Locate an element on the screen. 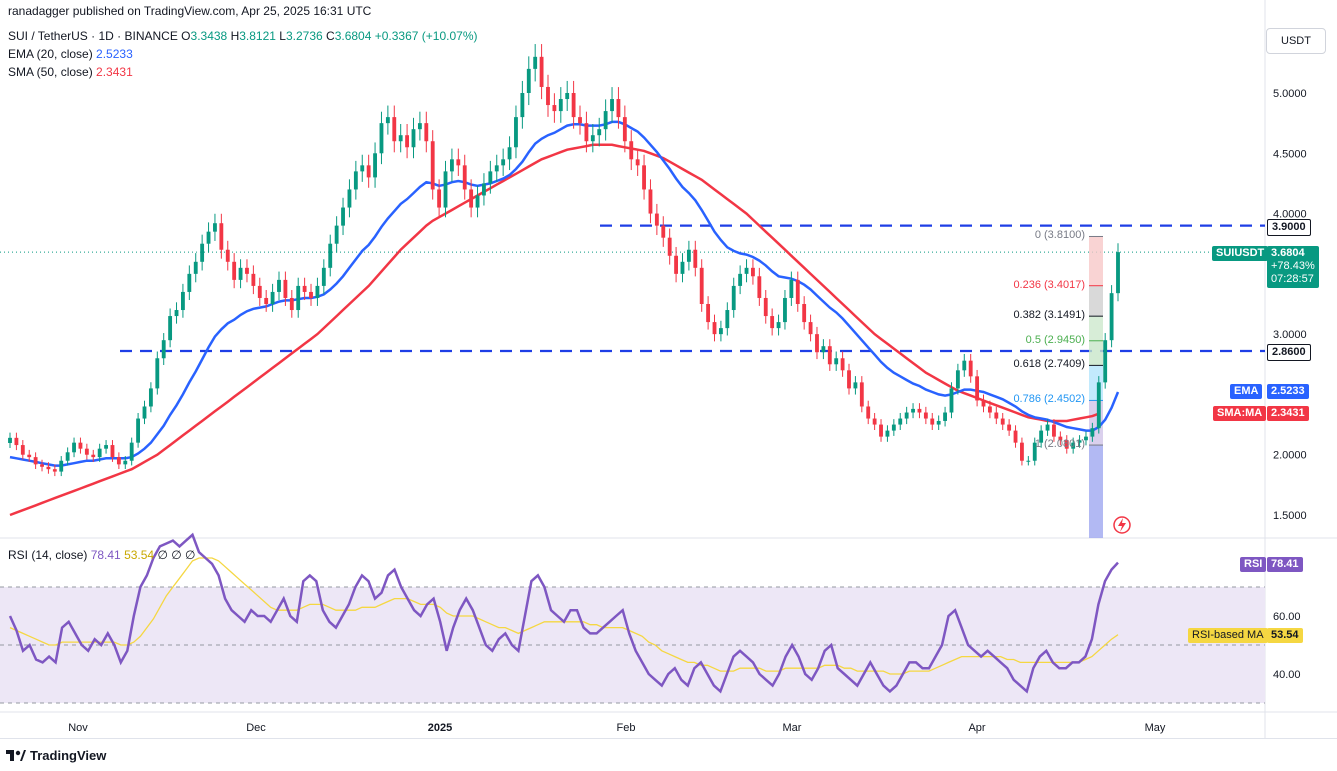 The height and width of the screenshot is (771, 1337). price-tick-label: 2.0000 is located at coordinates (1290, 456).